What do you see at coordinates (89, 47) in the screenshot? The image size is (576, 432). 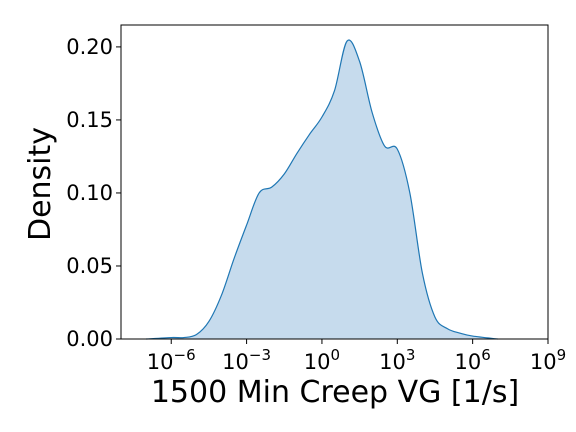 I see `y-tick-label: 0.20` at bounding box center [89, 47].